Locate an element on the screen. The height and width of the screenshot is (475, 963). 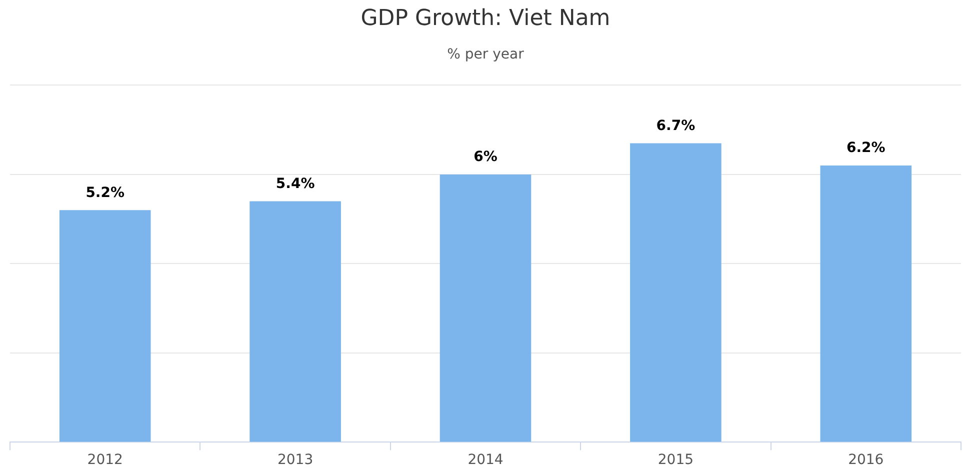
x-tick-label: 2016 is located at coordinates (866, 460).